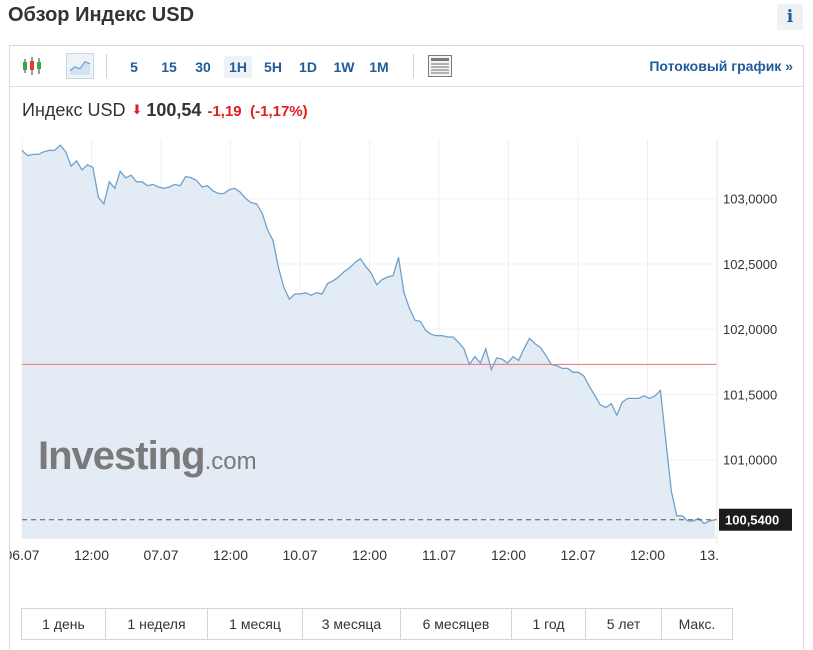 Image resolution: width=813 pixels, height=650 pixels. I want to click on x-tick-label: 10.07, so click(299, 555).